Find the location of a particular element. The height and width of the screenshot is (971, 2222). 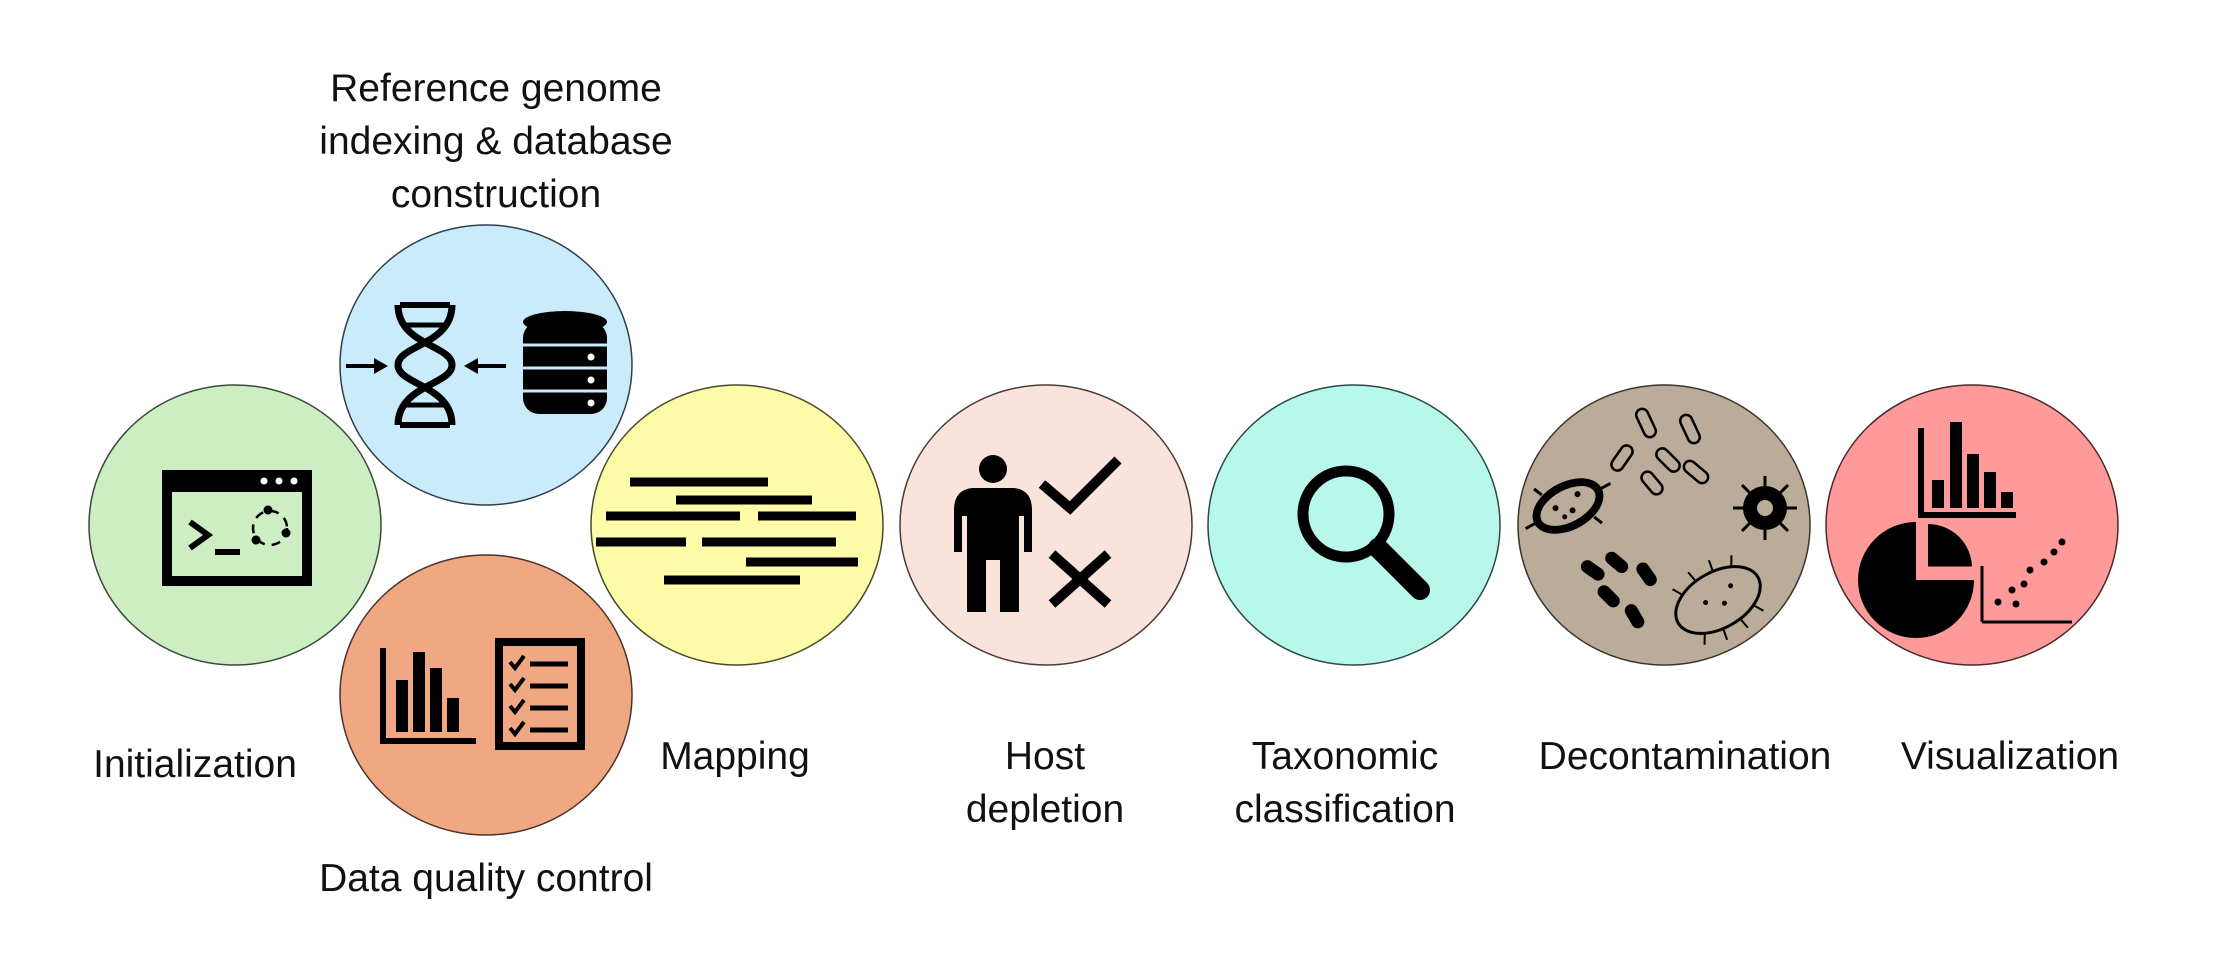

label-host-depletion: Host depletion is located at coordinates (1045, 783).